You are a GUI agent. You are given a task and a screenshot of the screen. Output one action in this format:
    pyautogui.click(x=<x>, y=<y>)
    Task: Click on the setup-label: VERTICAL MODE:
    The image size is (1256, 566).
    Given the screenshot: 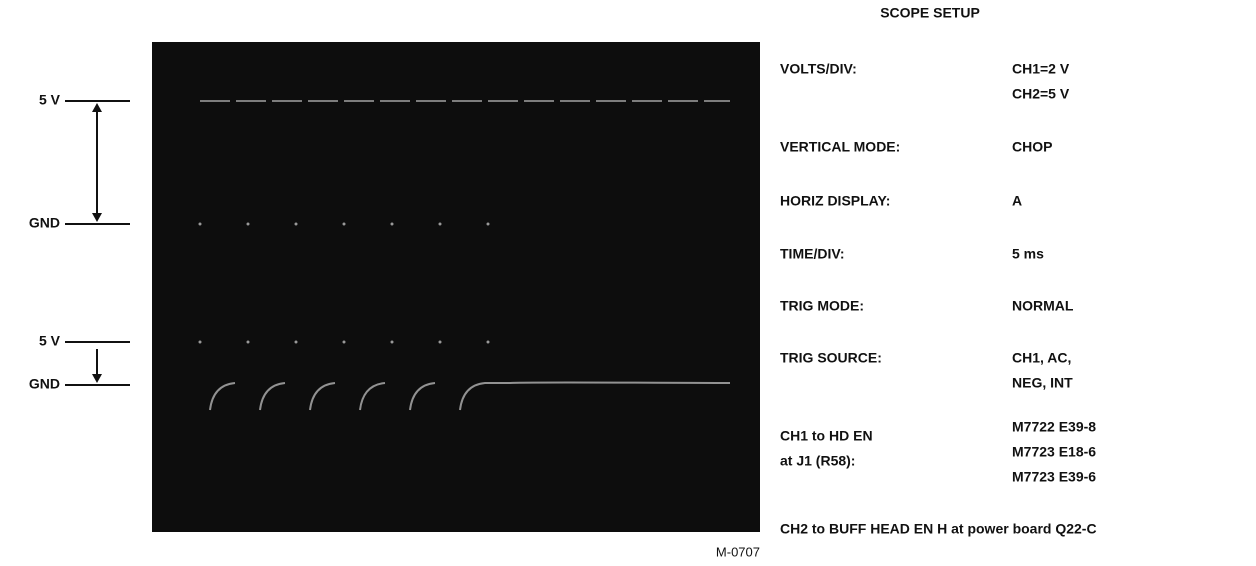 What is the action you would take?
    pyautogui.click(x=840, y=147)
    